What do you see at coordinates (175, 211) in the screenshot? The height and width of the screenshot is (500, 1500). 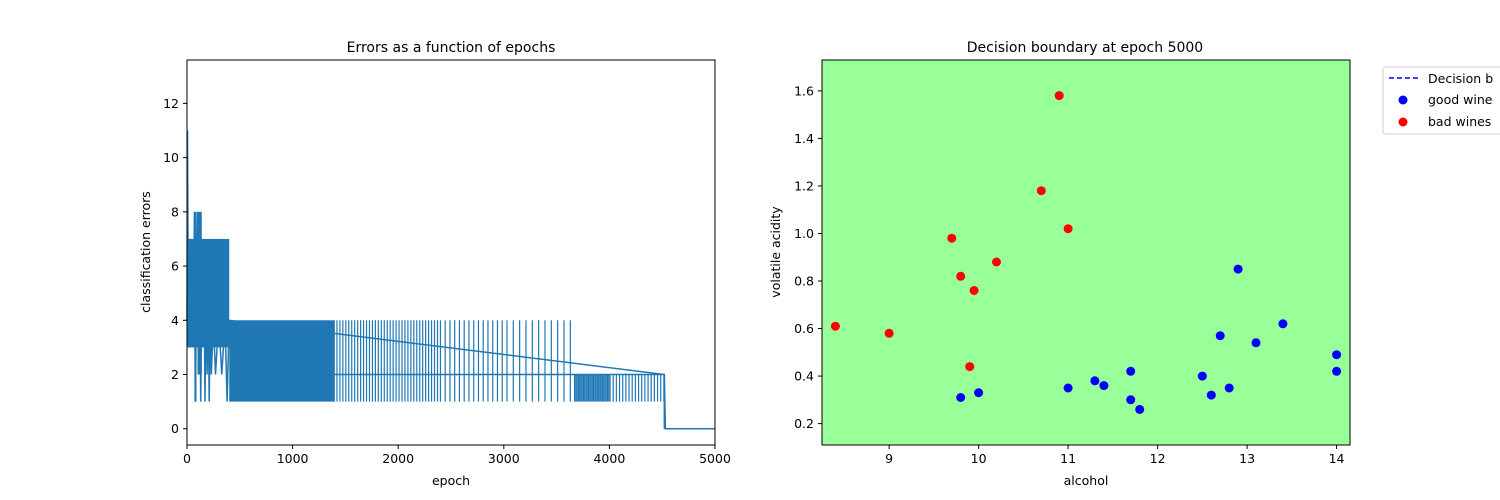 I see `y-tick-label: 8` at bounding box center [175, 211].